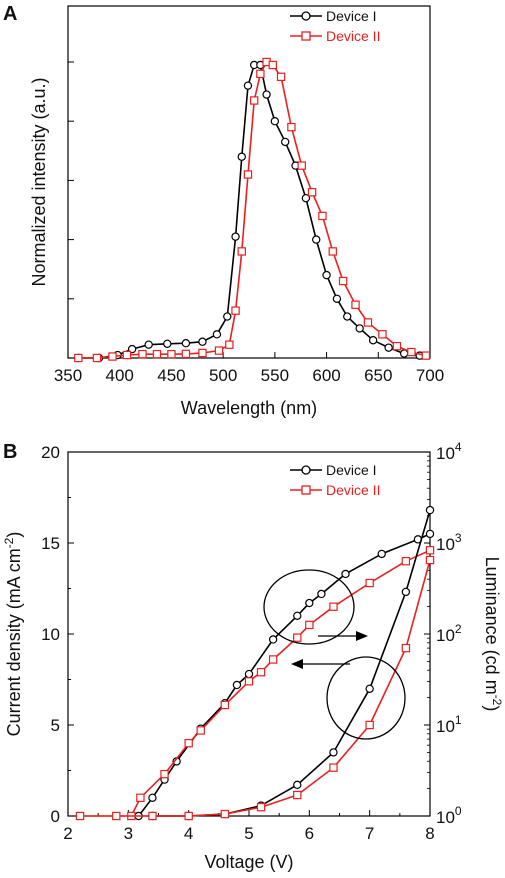 The width and height of the screenshot is (505, 878). What do you see at coordinates (71, 210) in the screenshot?
I see `panel-a-y-ticks` at bounding box center [71, 210].